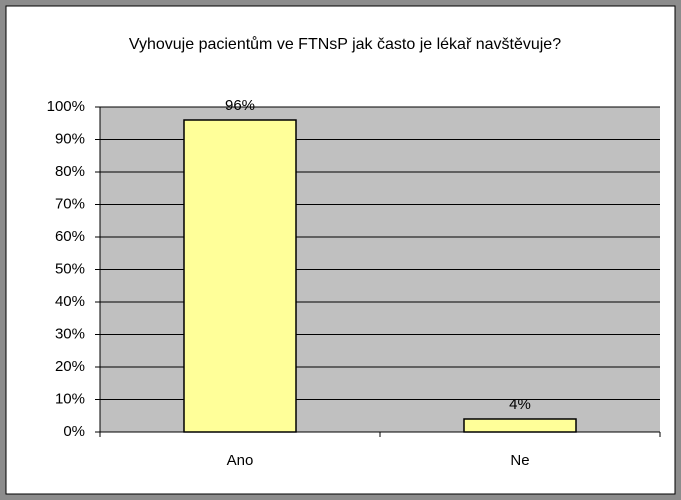 This screenshot has width=681, height=500. What do you see at coordinates (70, 333) in the screenshot?
I see `y-tick-label: 30%` at bounding box center [70, 333].